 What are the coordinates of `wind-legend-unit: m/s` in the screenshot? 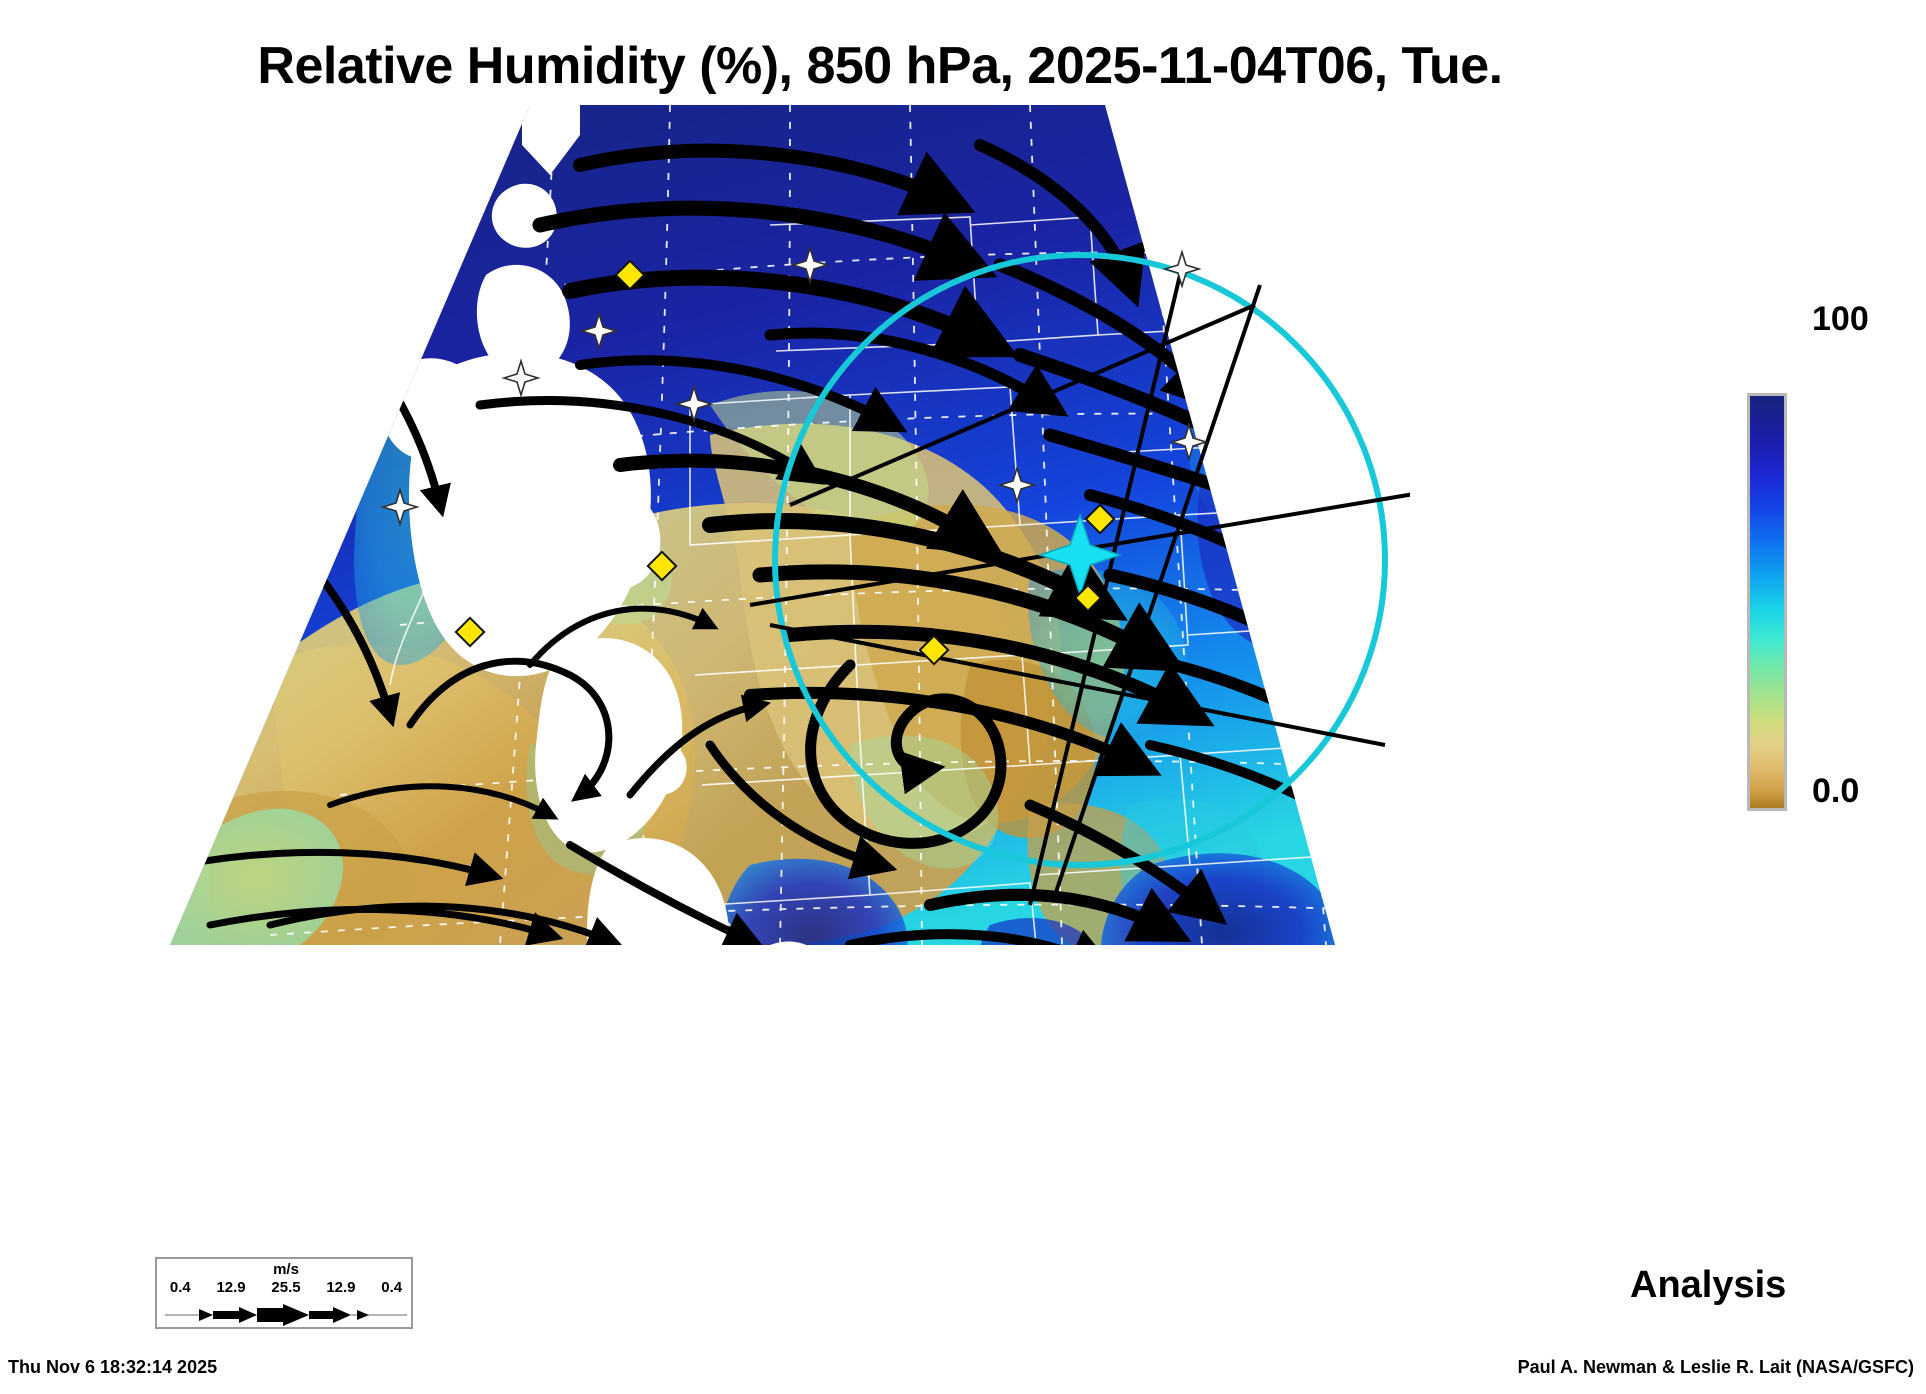 It's located at (286, 1269).